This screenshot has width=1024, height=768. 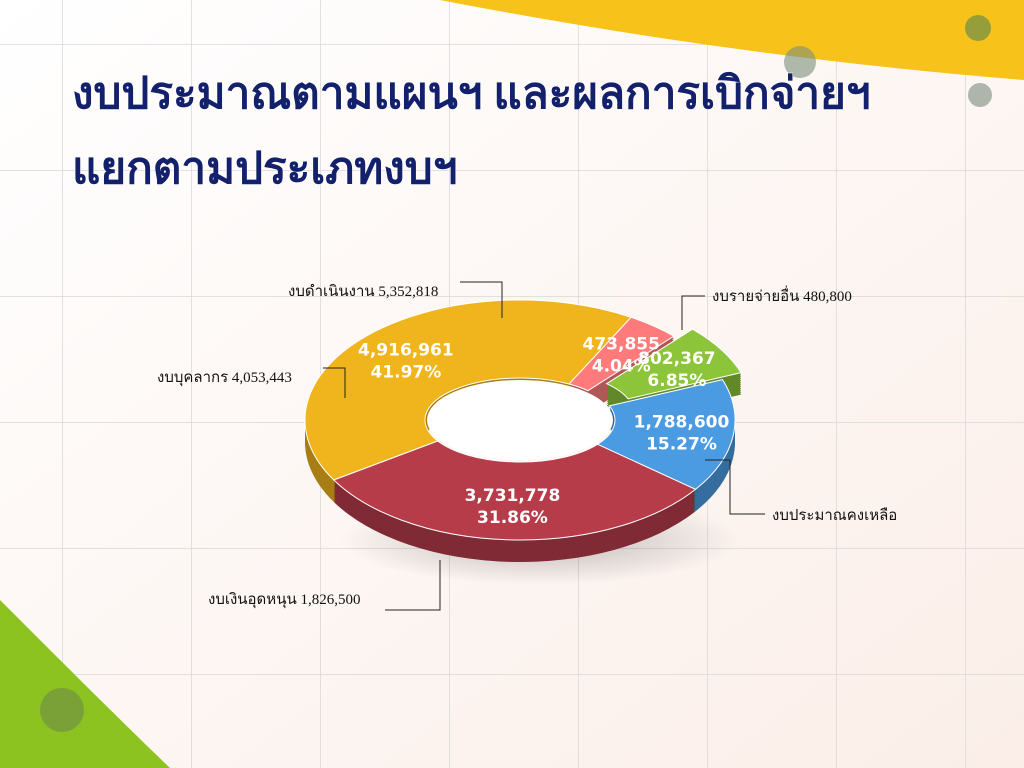 I want to click on title-line: แยกตามประเภทงบฯ, so click(x=264, y=168).